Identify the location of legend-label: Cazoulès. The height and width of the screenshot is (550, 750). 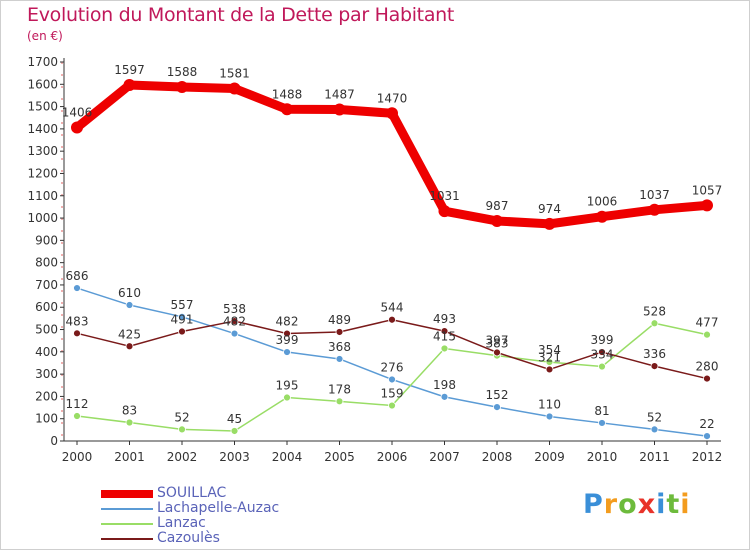
(188, 538).